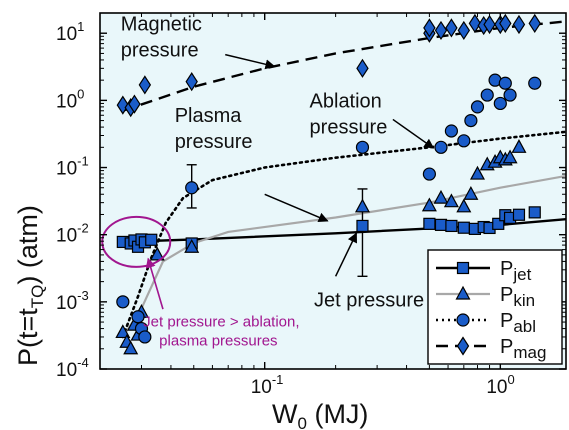  What do you see at coordinates (267, 385) in the screenshot?
I see `x-tick-label: 10⁻¹` at bounding box center [267, 385].